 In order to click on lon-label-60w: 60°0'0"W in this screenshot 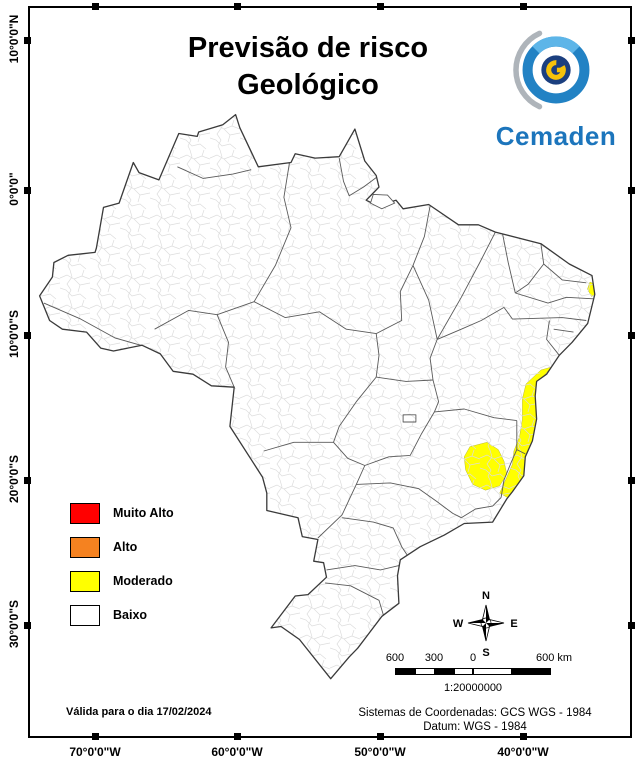, I will do `click(237, 752)`.